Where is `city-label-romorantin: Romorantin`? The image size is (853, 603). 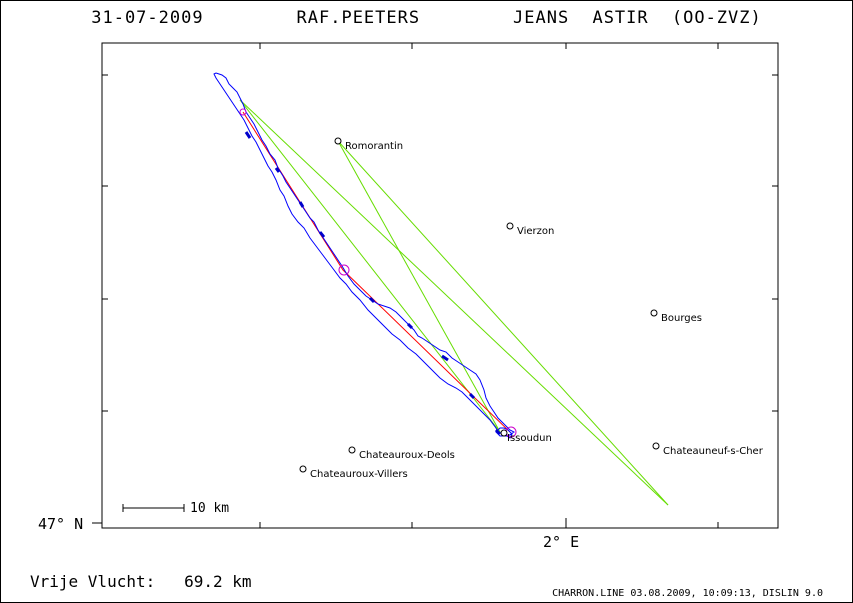 city-label-romorantin: Romorantin is located at coordinates (374, 146).